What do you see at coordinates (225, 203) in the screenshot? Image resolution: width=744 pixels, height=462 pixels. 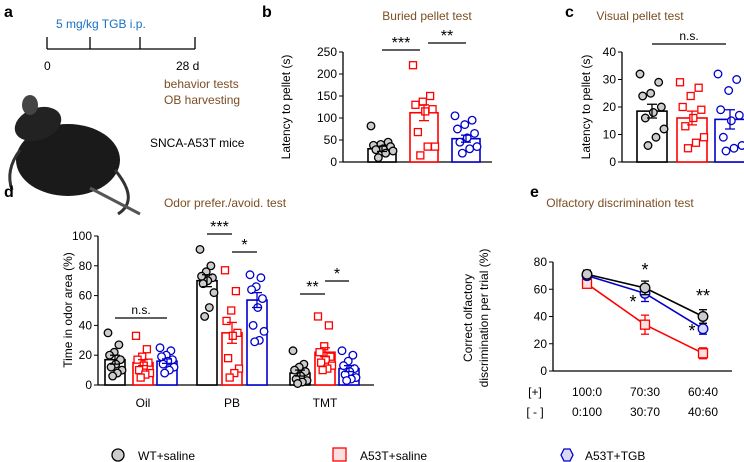 I see `chart-title: Odor prefer./avoid. test` at bounding box center [225, 203].